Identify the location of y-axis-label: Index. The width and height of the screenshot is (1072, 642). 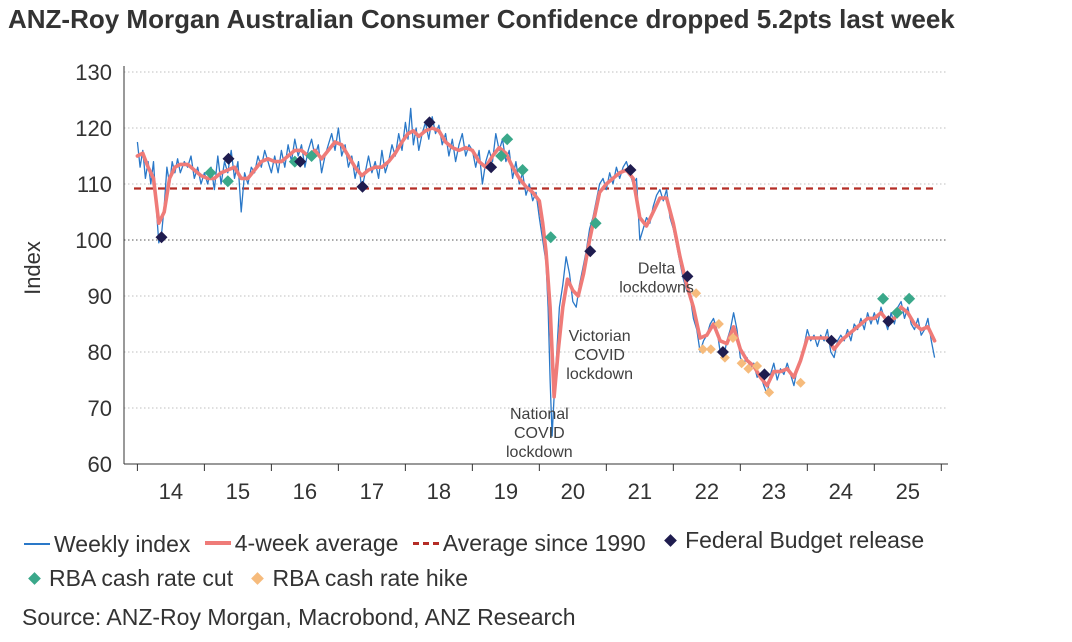
(32, 268).